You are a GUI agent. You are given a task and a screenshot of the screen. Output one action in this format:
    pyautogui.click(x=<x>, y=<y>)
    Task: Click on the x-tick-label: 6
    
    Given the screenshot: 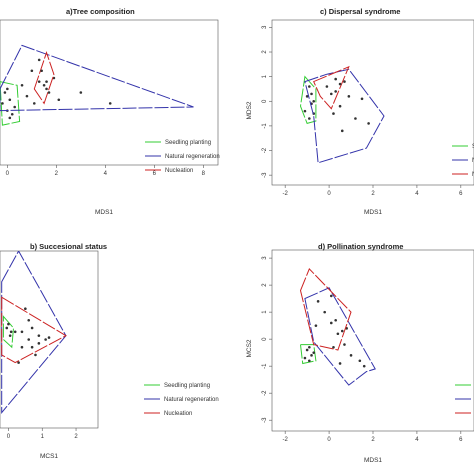 What is the action you would take?
    pyautogui.click(x=461, y=440)
    